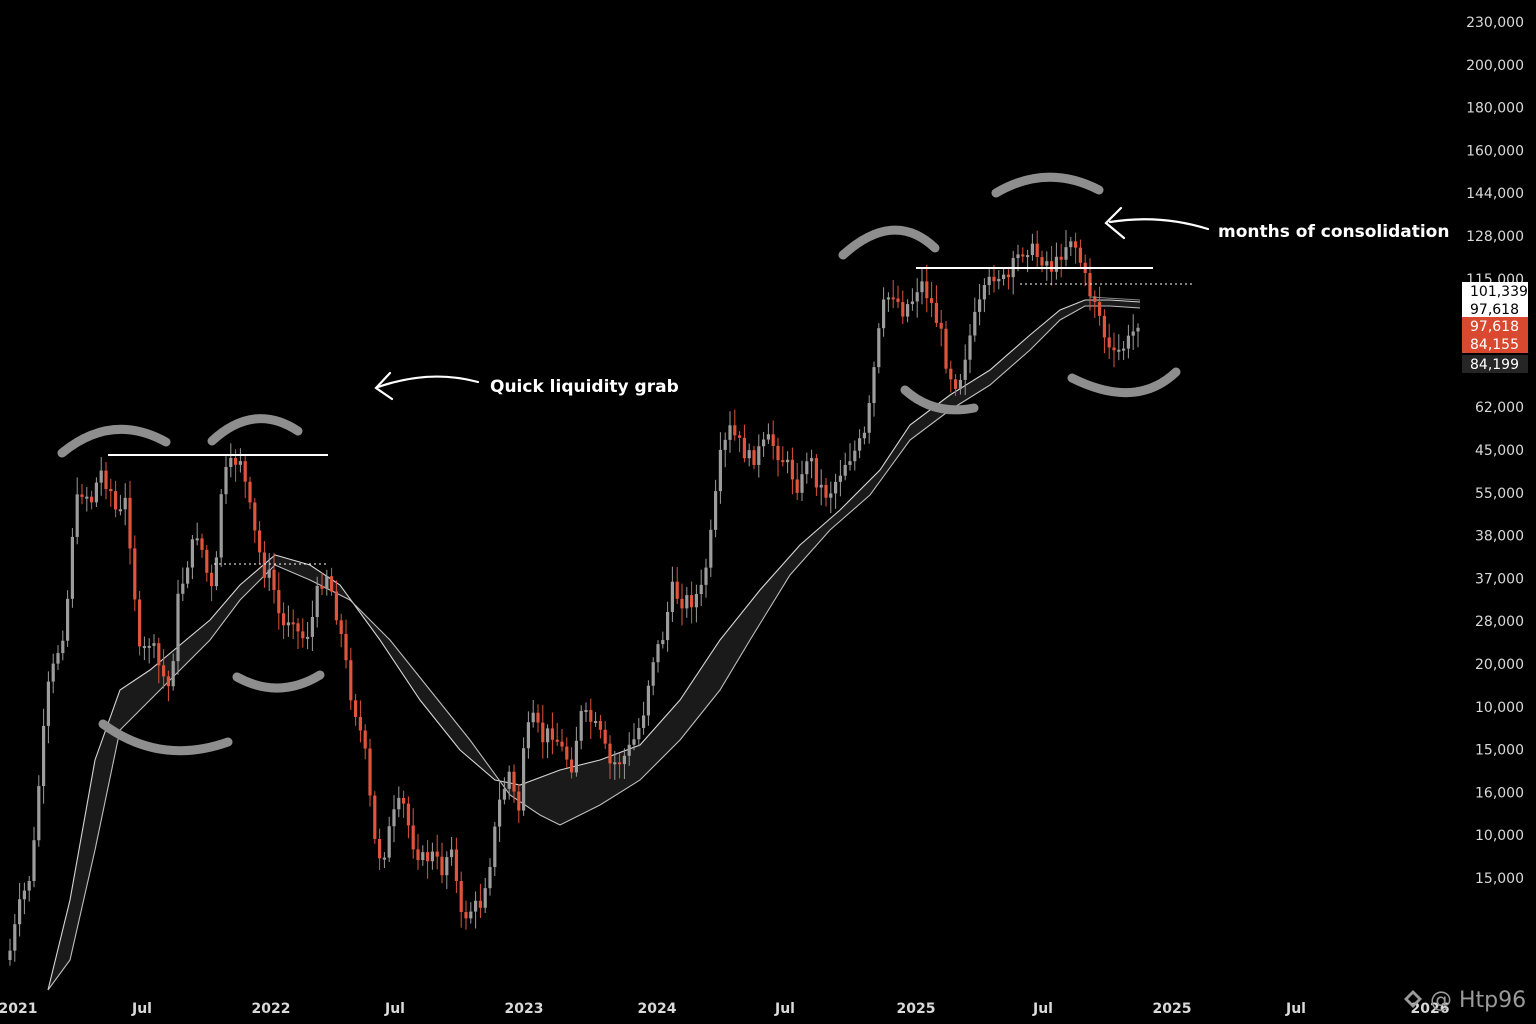 The height and width of the screenshot is (1024, 1536). What do you see at coordinates (384, 386) in the screenshot?
I see `arrow-liquidity-head-icon` at bounding box center [384, 386].